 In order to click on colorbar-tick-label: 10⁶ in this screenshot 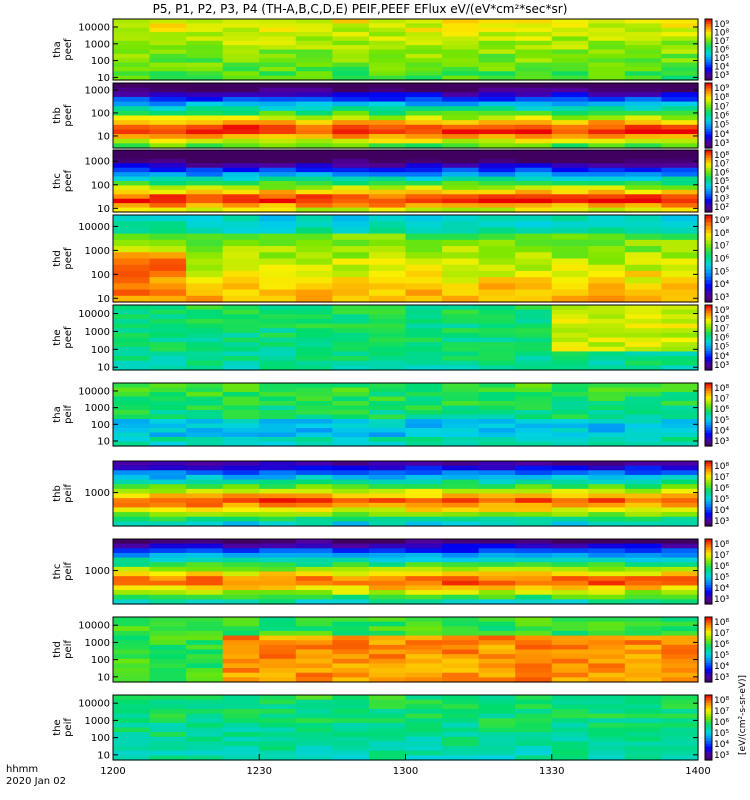, I will do `click(721, 645)`.